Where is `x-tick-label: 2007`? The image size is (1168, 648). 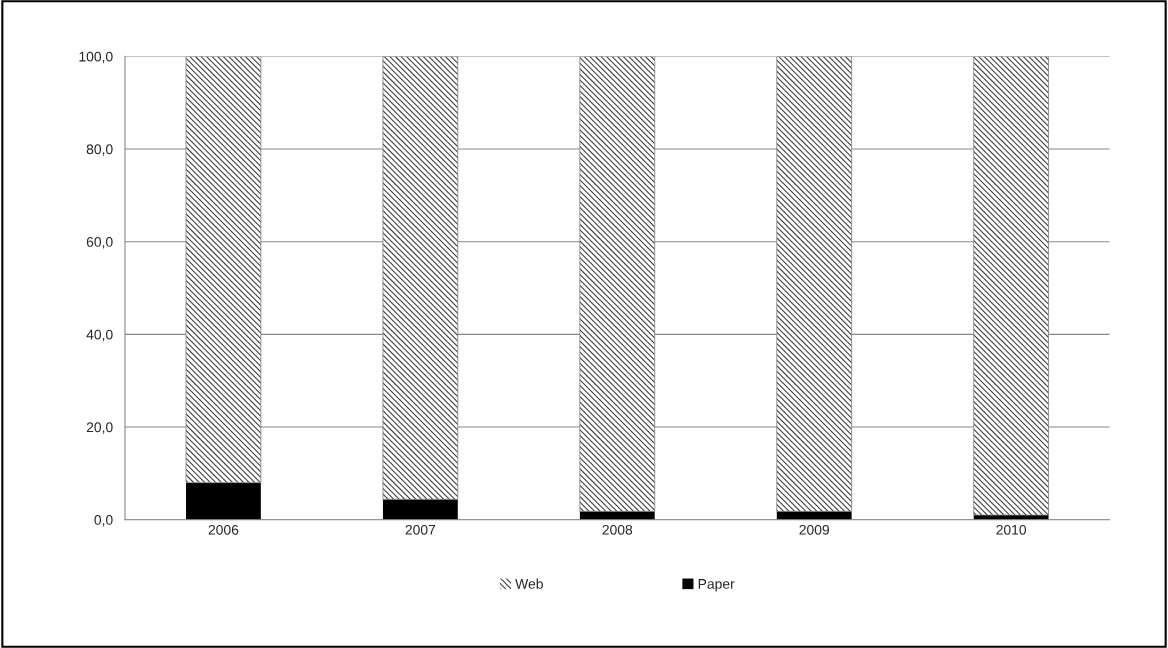
x-tick-label: 2007 is located at coordinates (420, 529).